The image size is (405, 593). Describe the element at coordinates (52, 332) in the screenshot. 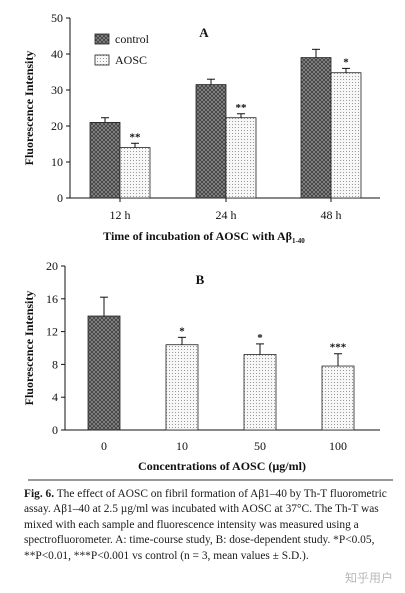

I see `y-tick-label: 12` at that location.